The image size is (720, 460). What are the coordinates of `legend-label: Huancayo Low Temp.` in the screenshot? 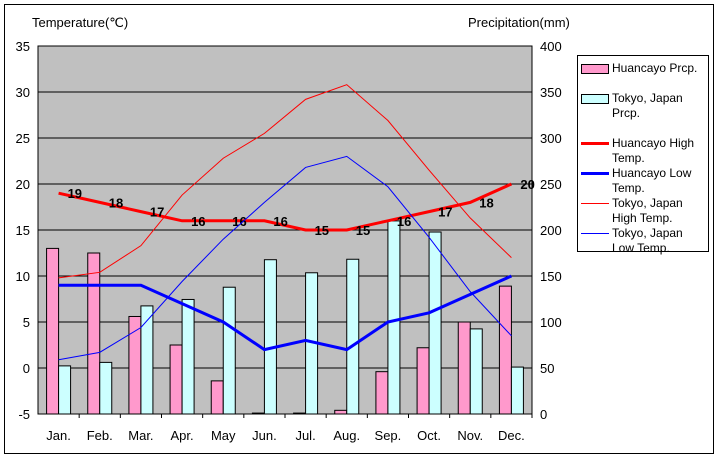 It's located at (652, 180).